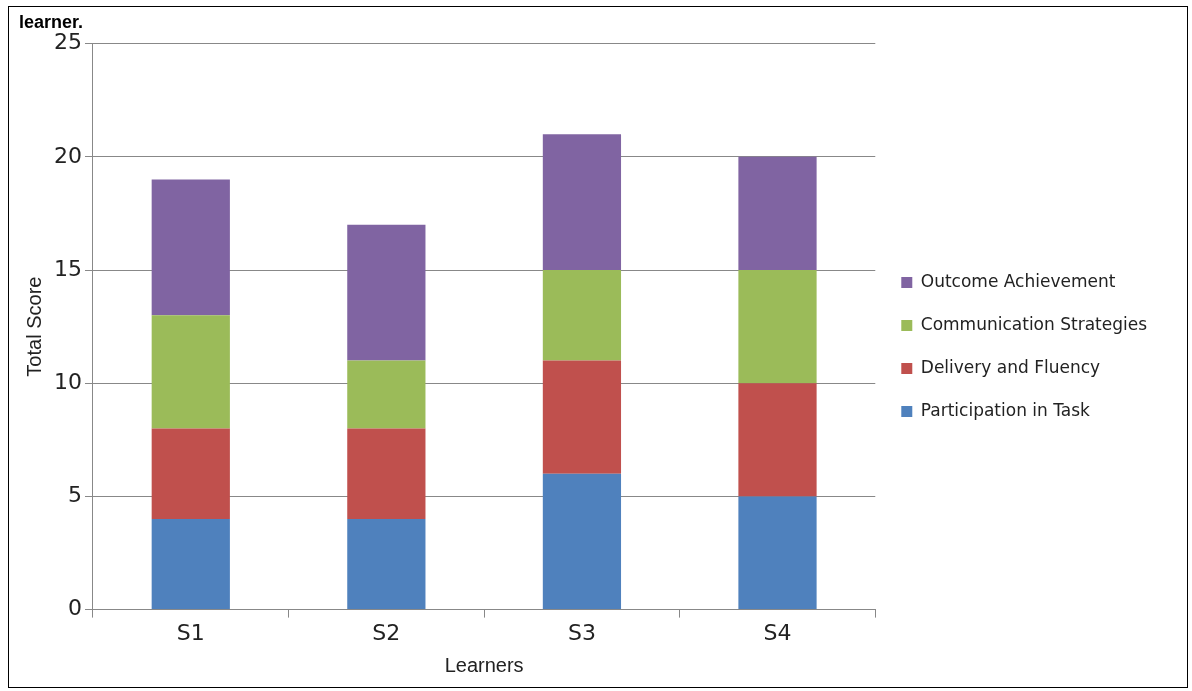  What do you see at coordinates (1018, 280) in the screenshot?
I see `legend-label: Outcome Achievement` at bounding box center [1018, 280].